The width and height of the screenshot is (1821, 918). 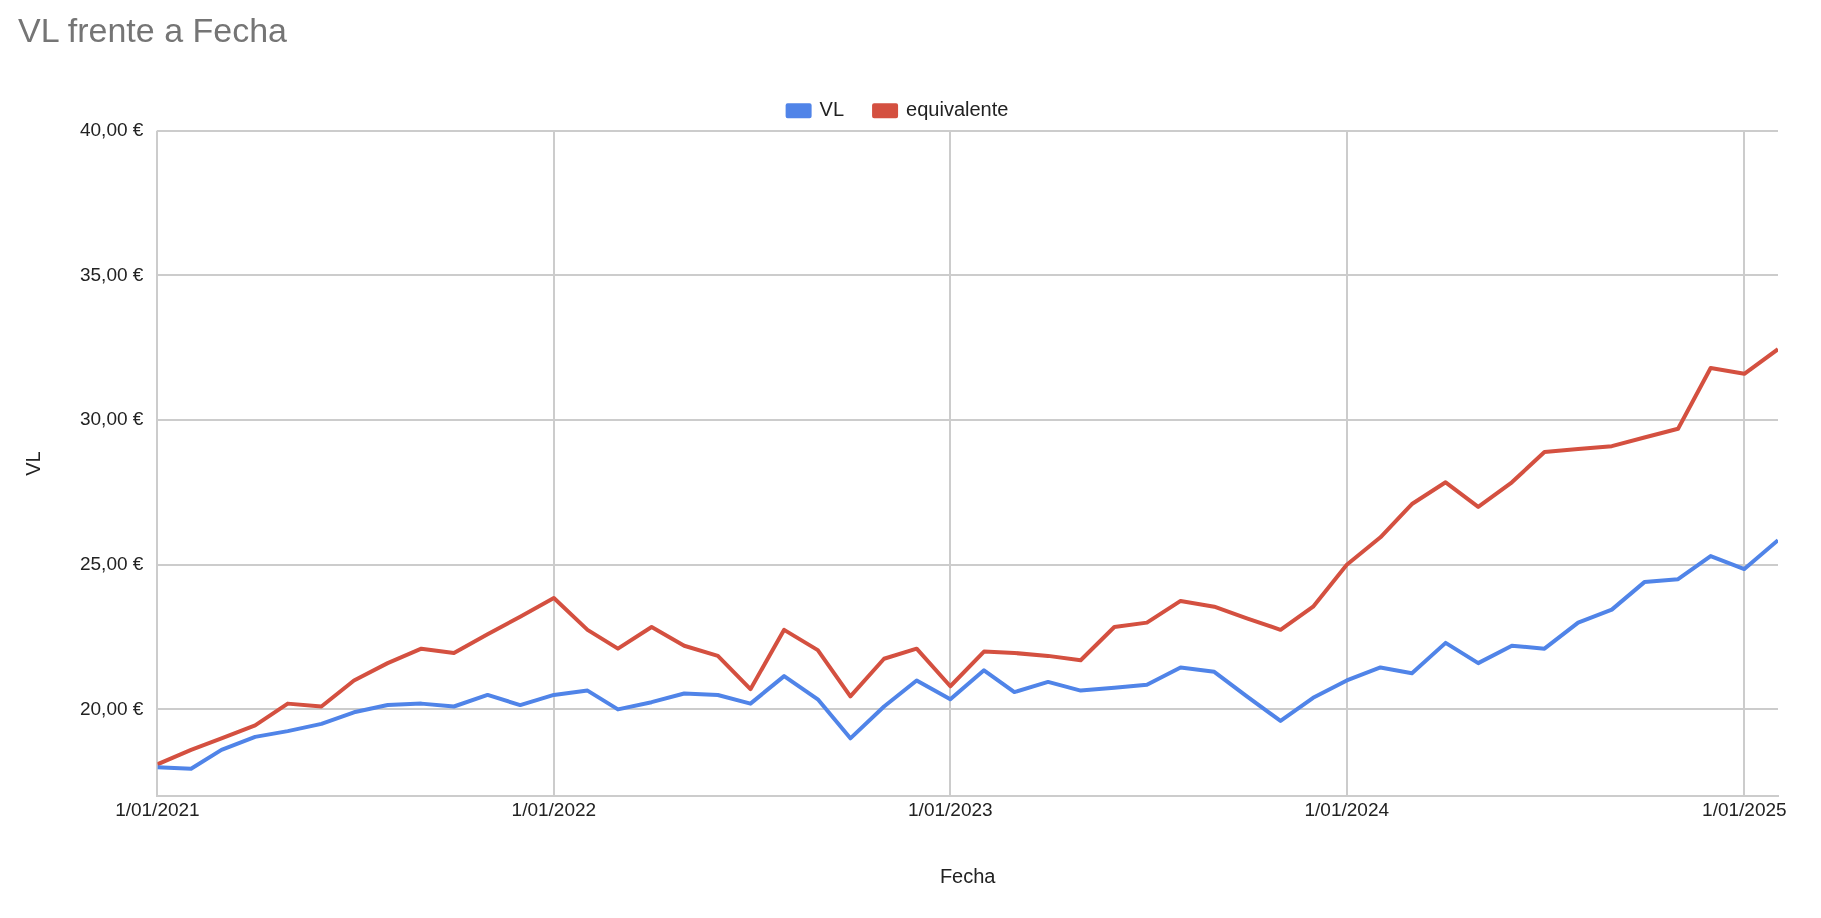 I want to click on legend-label: equivalente, so click(x=957, y=109).